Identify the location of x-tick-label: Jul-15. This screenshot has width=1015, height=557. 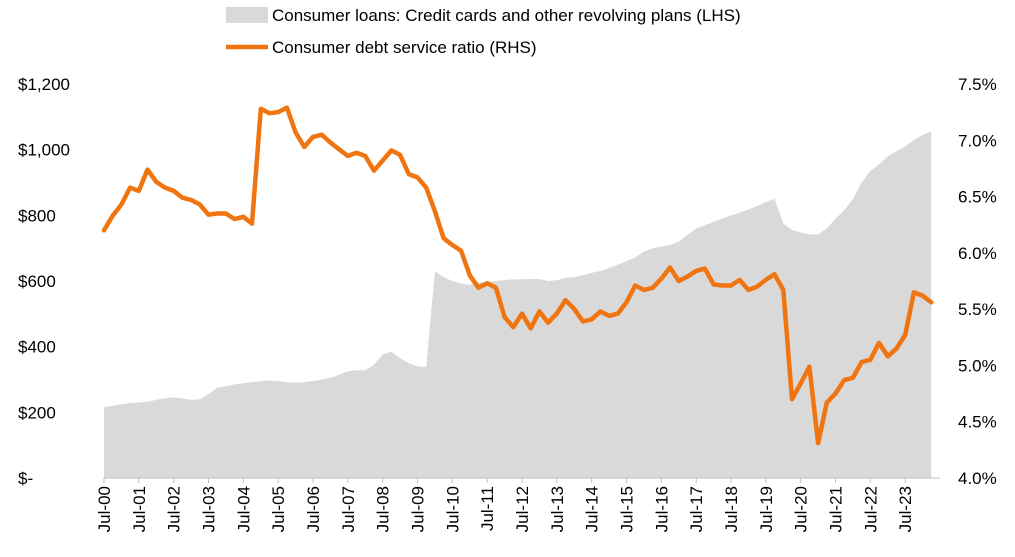
(627, 509).